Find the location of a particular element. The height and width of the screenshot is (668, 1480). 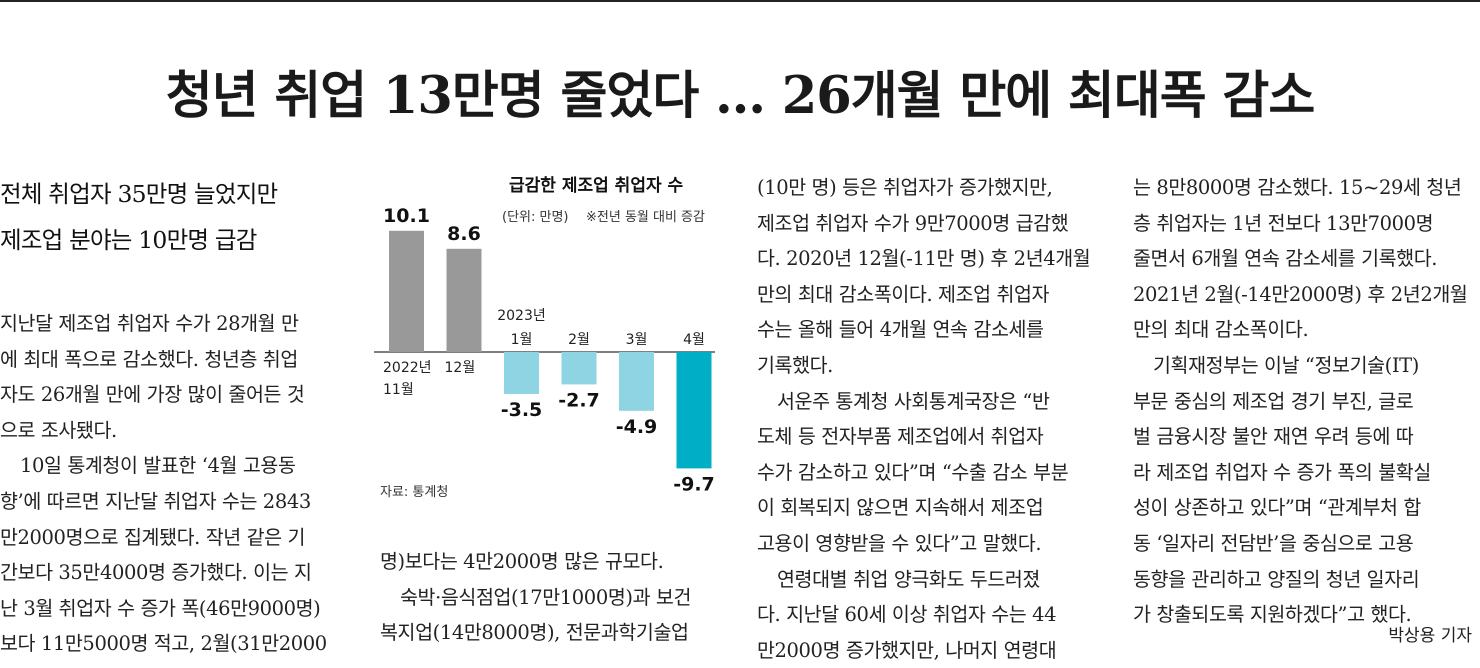

text-line: 지난달 제조업 취업자 수가 28개월 만 is located at coordinates (149, 323).